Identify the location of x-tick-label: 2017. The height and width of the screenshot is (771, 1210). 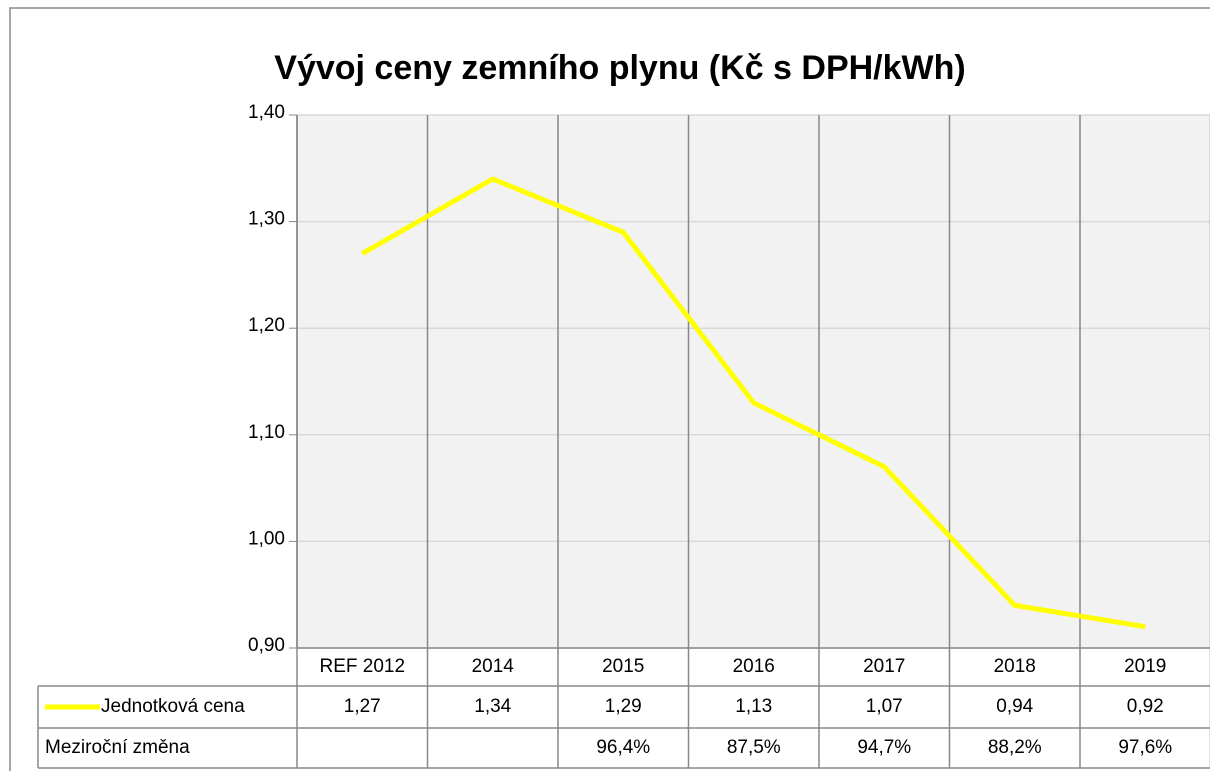
(884, 666).